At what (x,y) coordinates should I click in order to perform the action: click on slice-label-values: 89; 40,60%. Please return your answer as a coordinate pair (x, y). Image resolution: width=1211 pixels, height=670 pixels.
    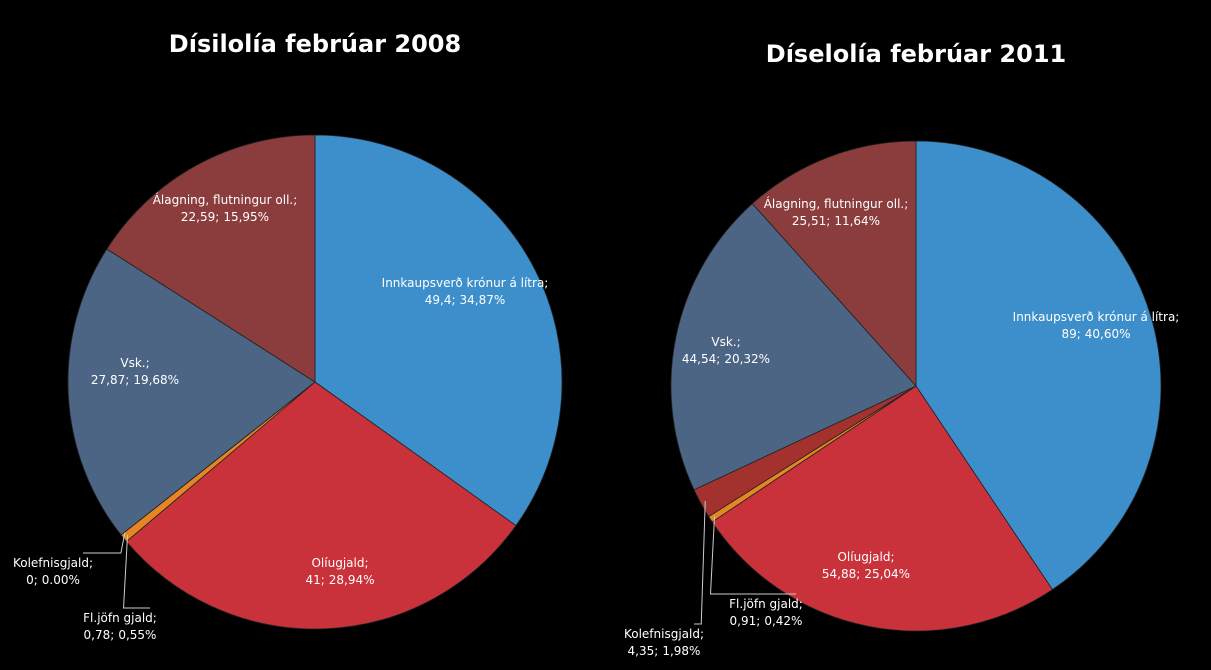
    Looking at the image, I should click on (1095, 334).